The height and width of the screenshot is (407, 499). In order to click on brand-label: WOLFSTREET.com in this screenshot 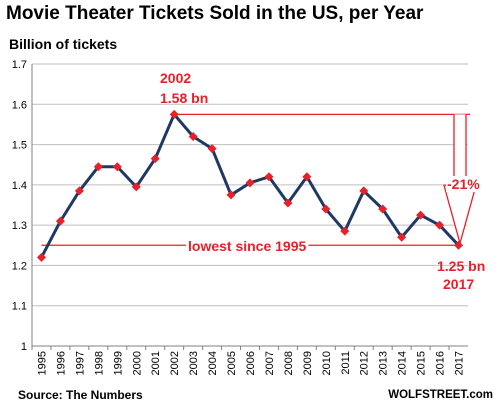, I will do `click(440, 395)`.